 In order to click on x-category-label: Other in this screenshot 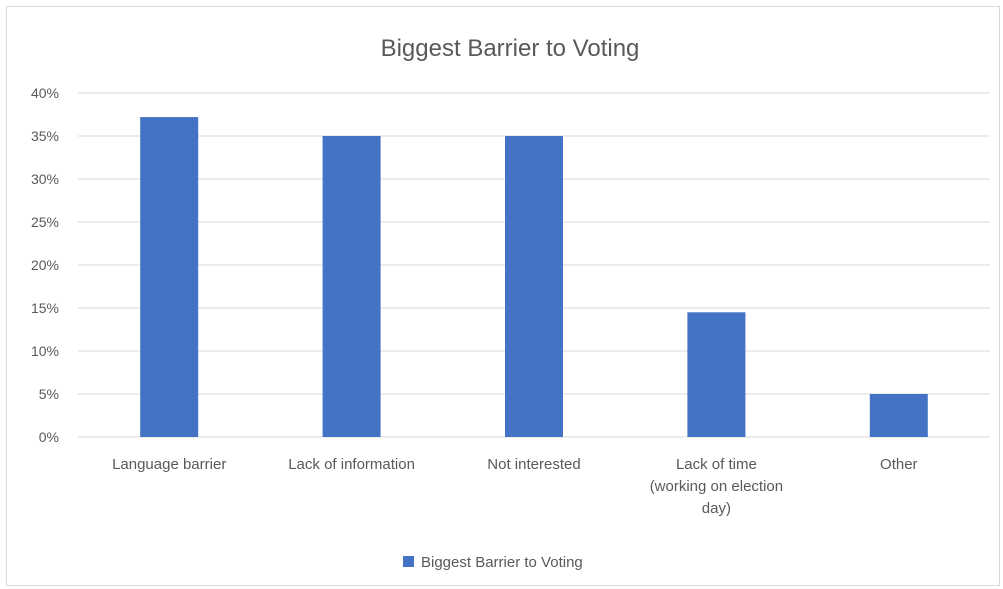, I will do `click(899, 464)`.